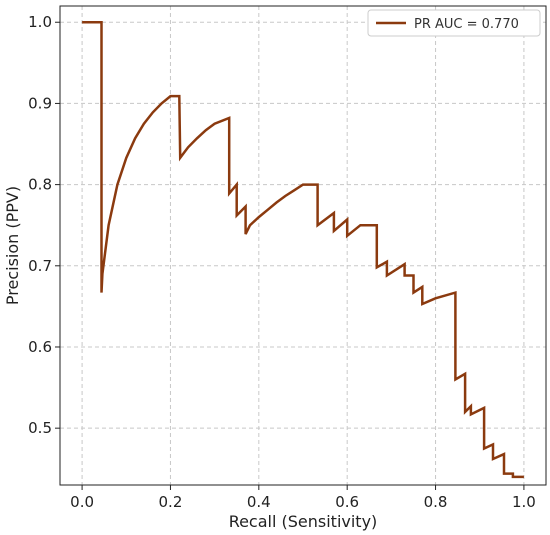  I want to click on x-ticks: 0.0 0.2 0.4 0.6 0.8 1.0, so click(303, 498).